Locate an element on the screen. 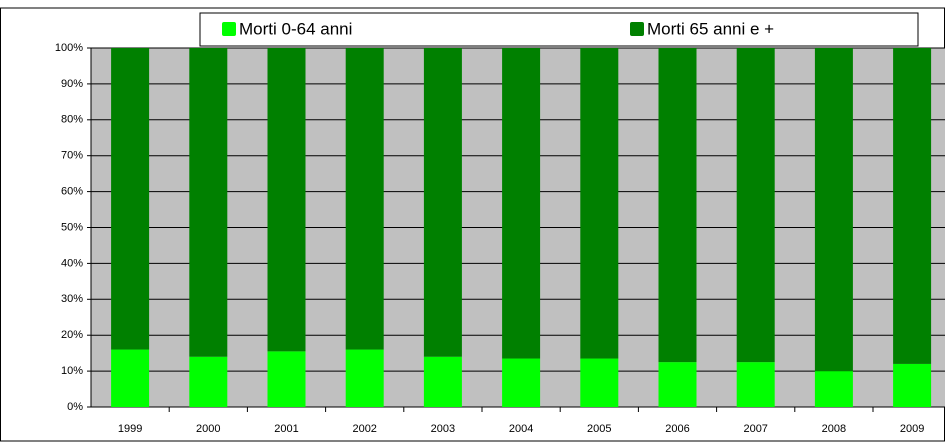 Image resolution: width=945 pixels, height=442 pixels. y-tick-label: 20% is located at coordinates (72, 335).